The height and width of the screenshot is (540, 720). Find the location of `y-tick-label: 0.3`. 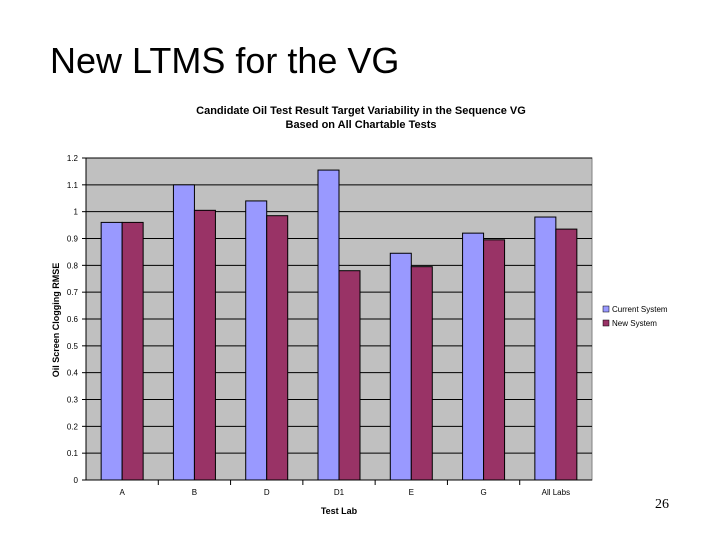

y-tick-label: 0.3 is located at coordinates (73, 400).